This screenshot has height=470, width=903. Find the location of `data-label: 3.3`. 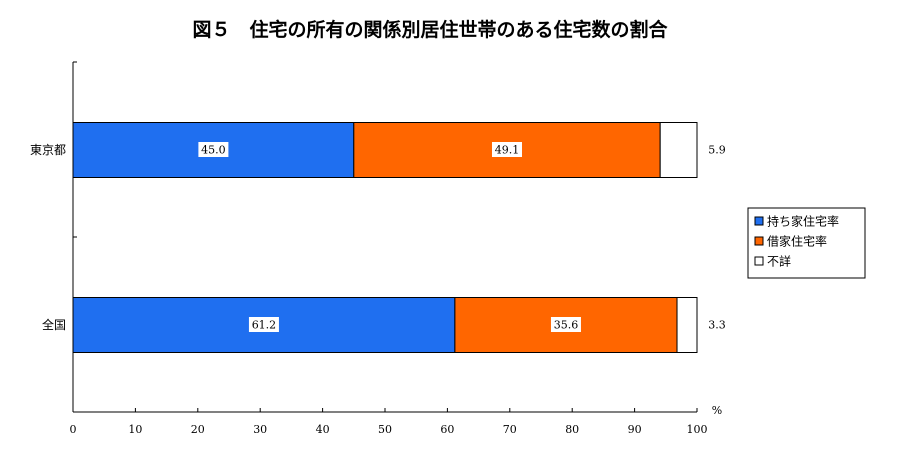

data-label: 3.3 is located at coordinates (717, 325).